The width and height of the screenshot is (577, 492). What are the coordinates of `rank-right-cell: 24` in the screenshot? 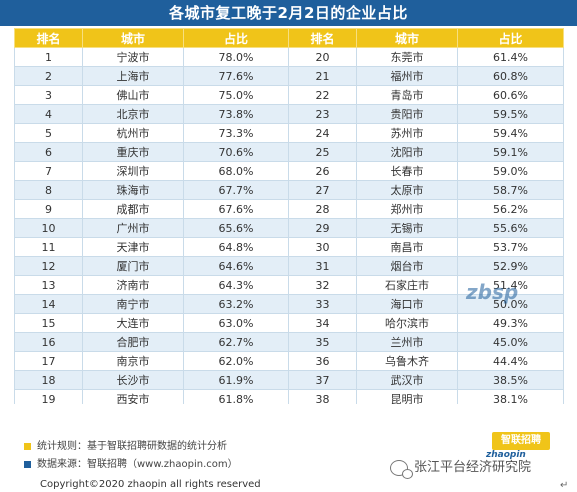 It's located at (323, 133).